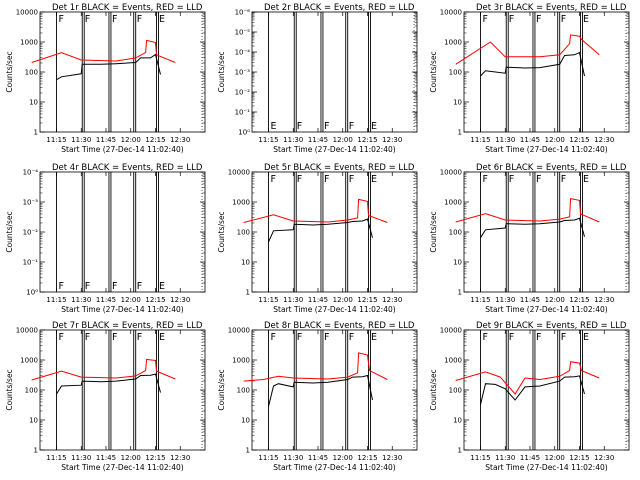  What do you see at coordinates (339, 8) in the screenshot?
I see `panel-title: Det 2r BLACK = Events, RED = LLD` at bounding box center [339, 8].